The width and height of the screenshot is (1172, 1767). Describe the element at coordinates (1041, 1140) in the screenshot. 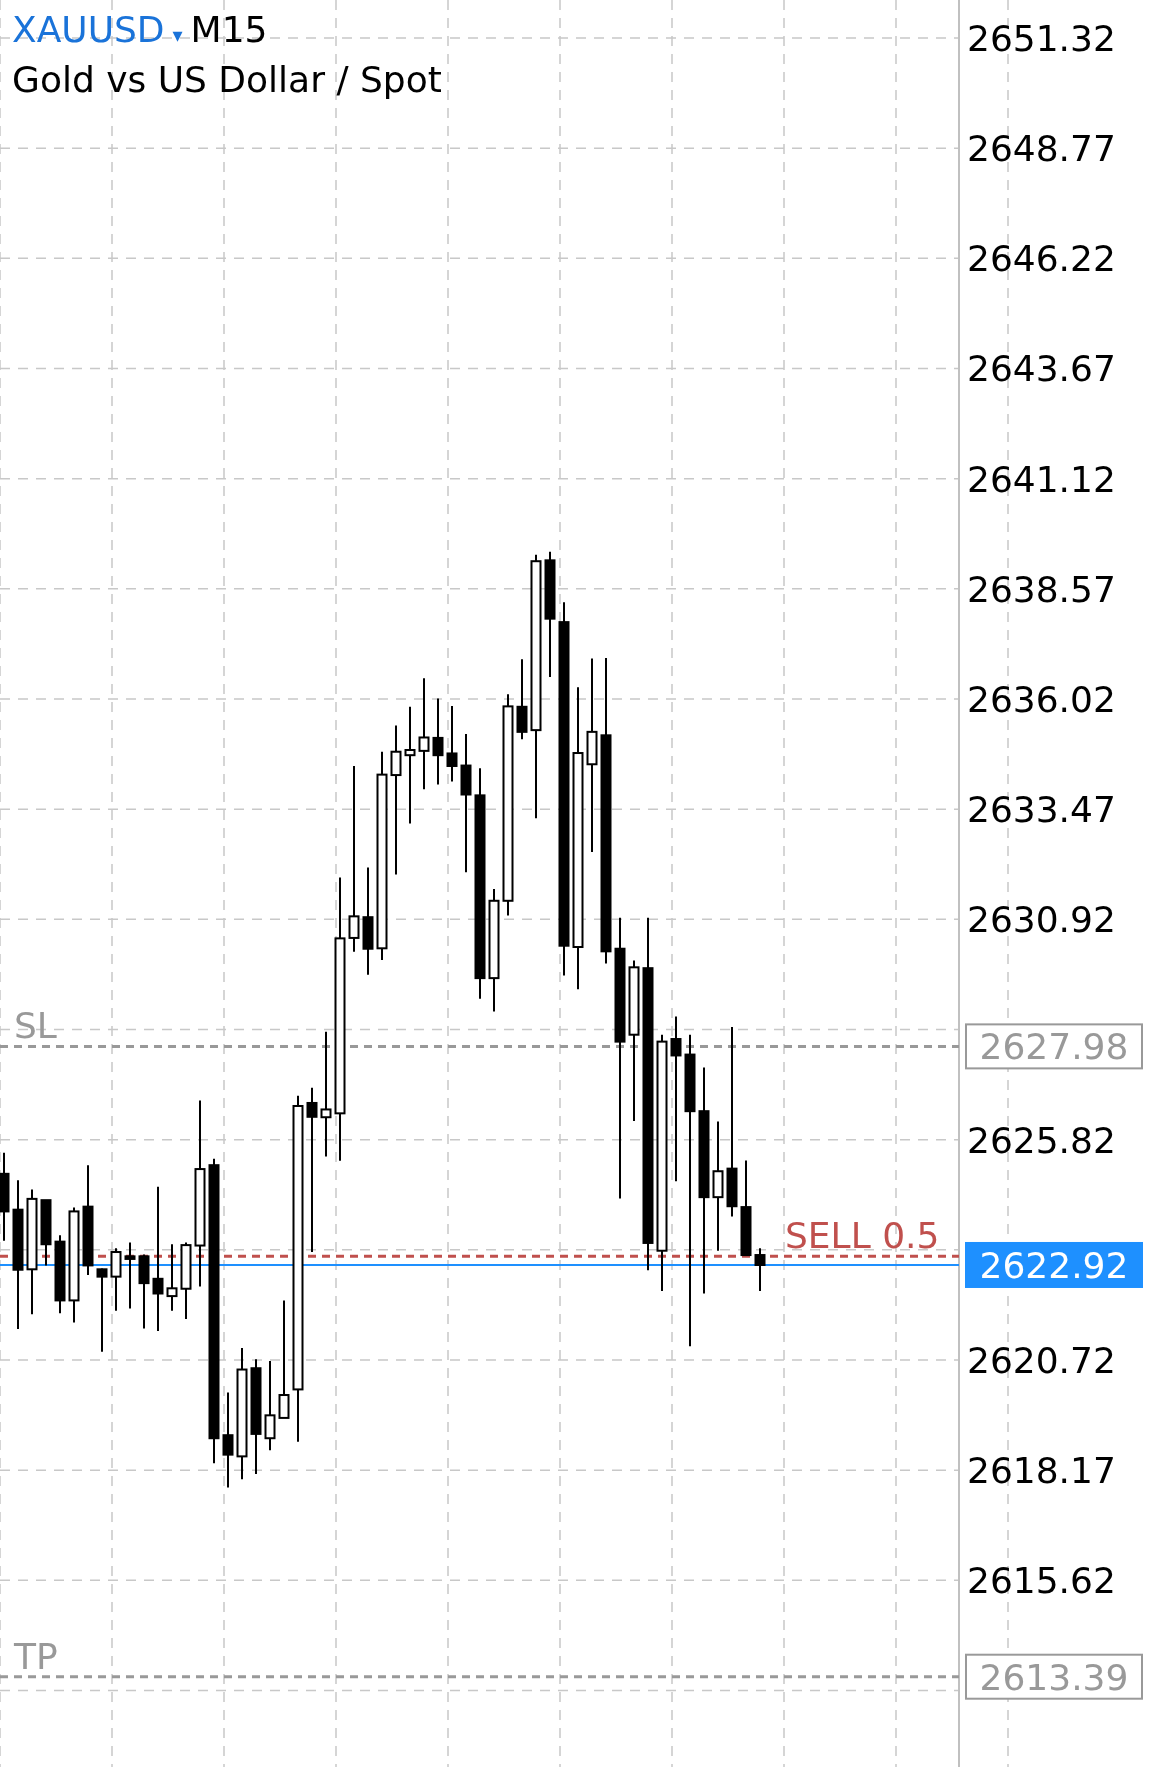

I see `y-tick-label: 2625.82` at that location.